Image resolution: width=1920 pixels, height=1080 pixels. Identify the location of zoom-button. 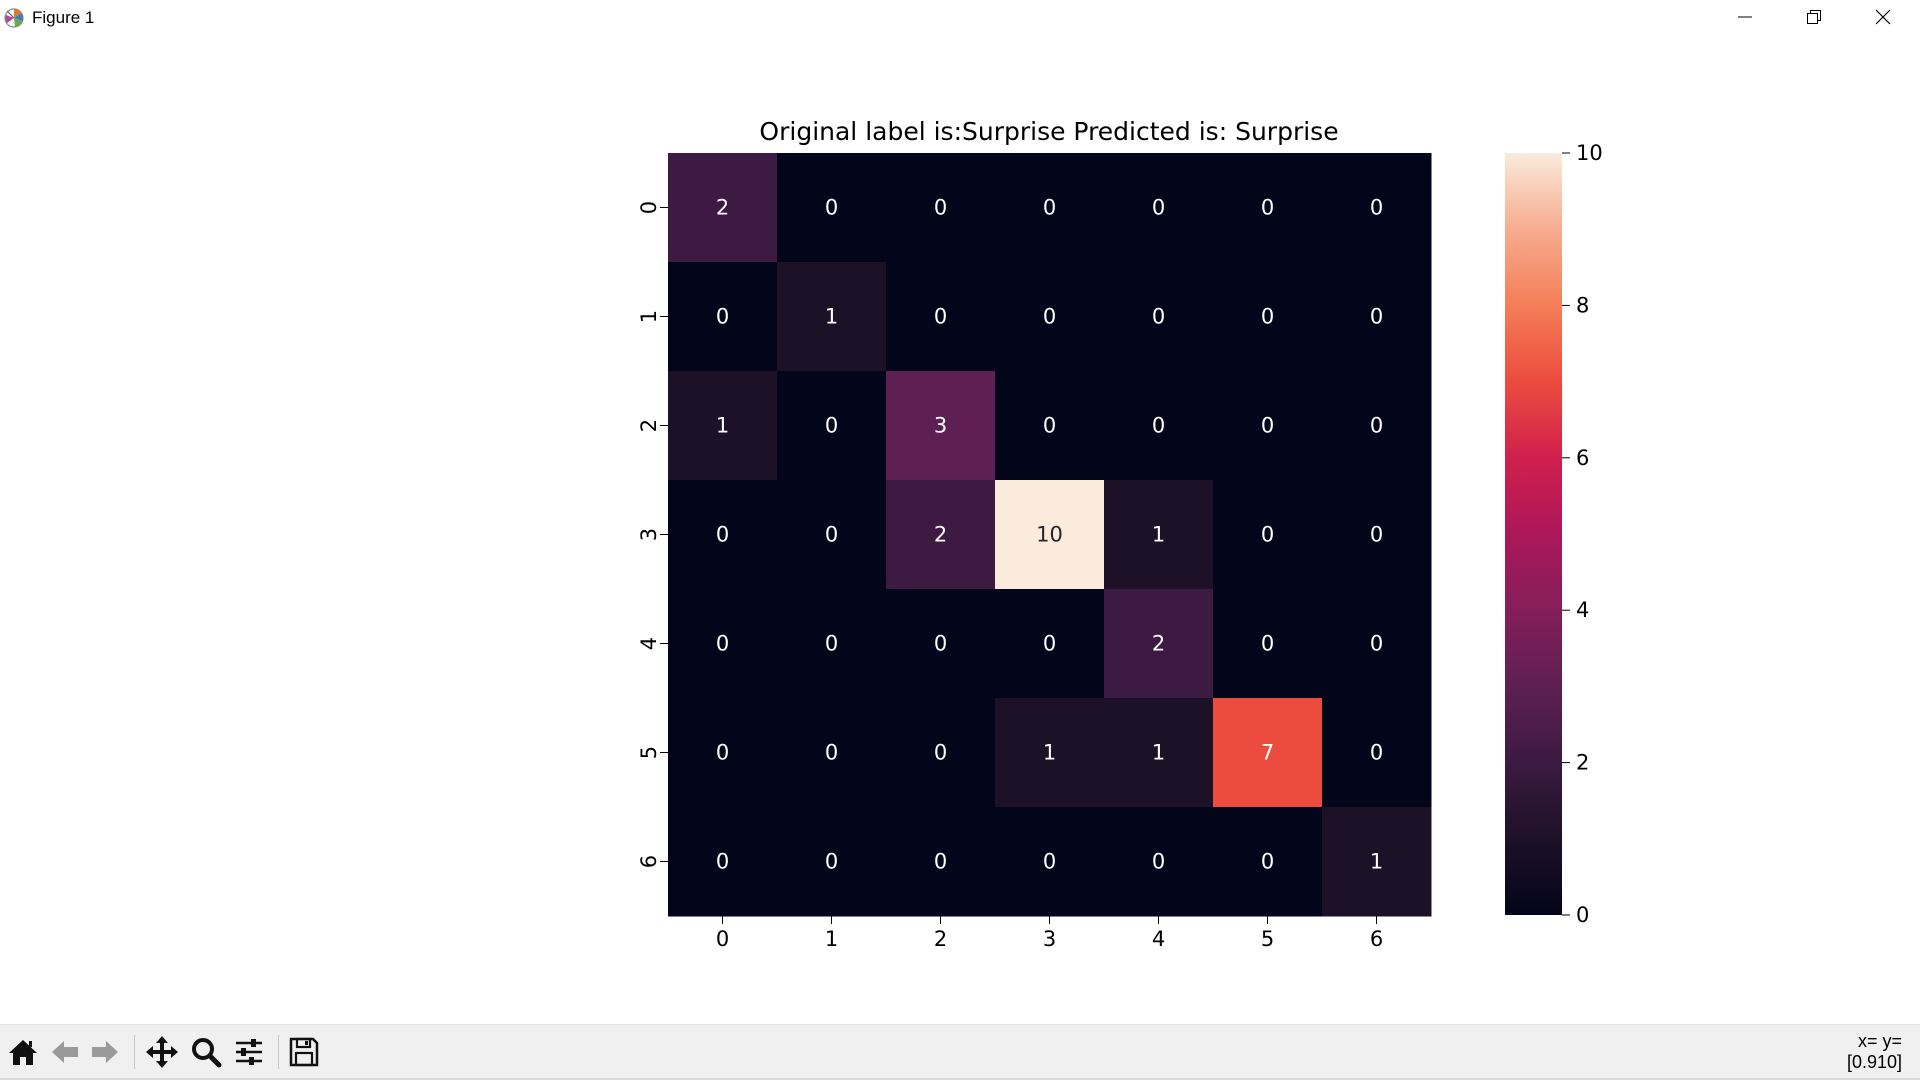
(206, 1052).